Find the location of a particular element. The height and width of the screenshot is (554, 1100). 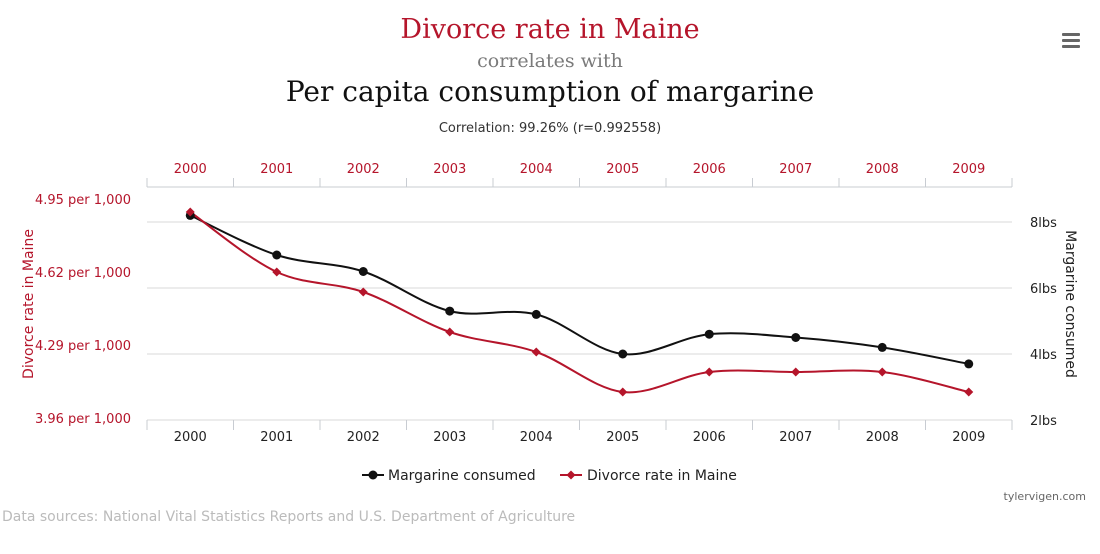

x-tick-label-bottom: 2006 is located at coordinates (709, 437).